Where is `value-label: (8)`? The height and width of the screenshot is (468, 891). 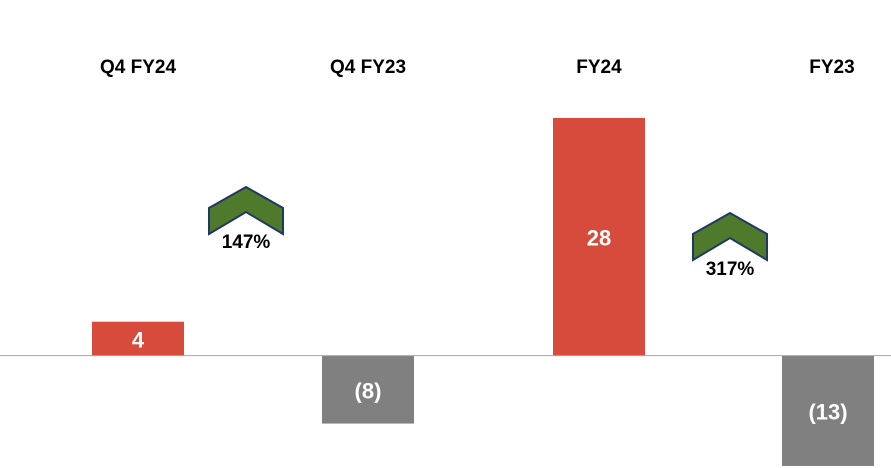
value-label: (8) is located at coordinates (368, 390).